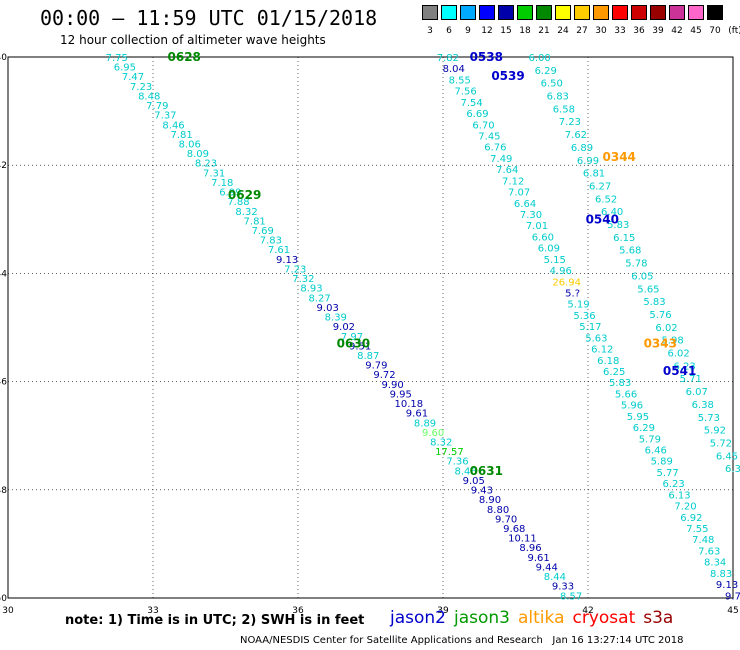 The height and width of the screenshot is (650, 740). What do you see at coordinates (572, 294) in the screenshot?
I see `wave-height-value: 5.?` at bounding box center [572, 294].